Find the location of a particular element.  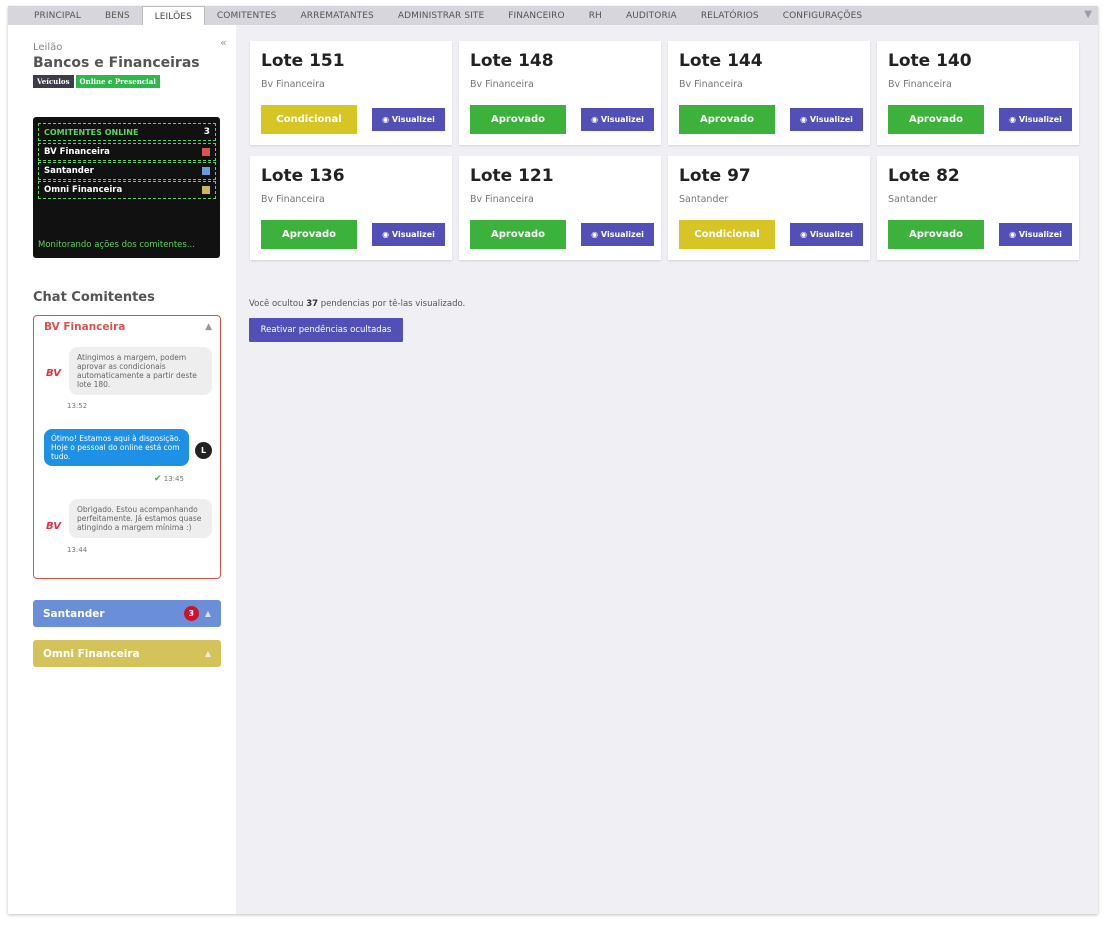

lot-title: Lote 148 is located at coordinates (512, 61).